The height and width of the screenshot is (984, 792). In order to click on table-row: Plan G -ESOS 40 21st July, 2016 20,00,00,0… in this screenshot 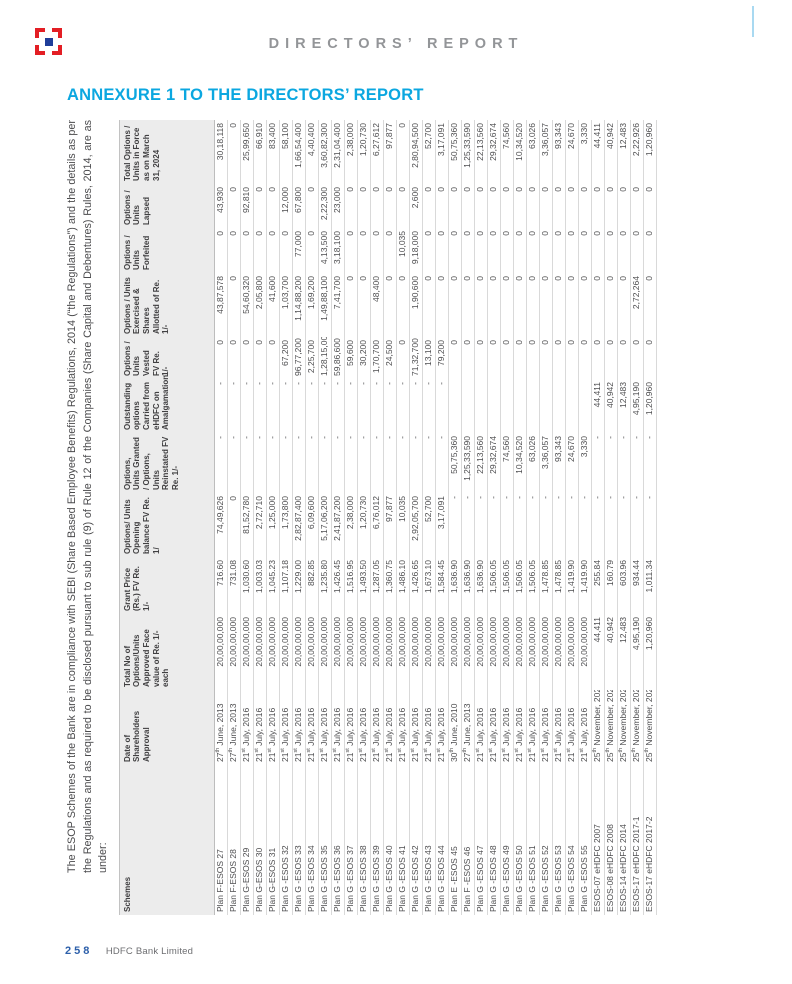, I will do `click(390, 517)`.